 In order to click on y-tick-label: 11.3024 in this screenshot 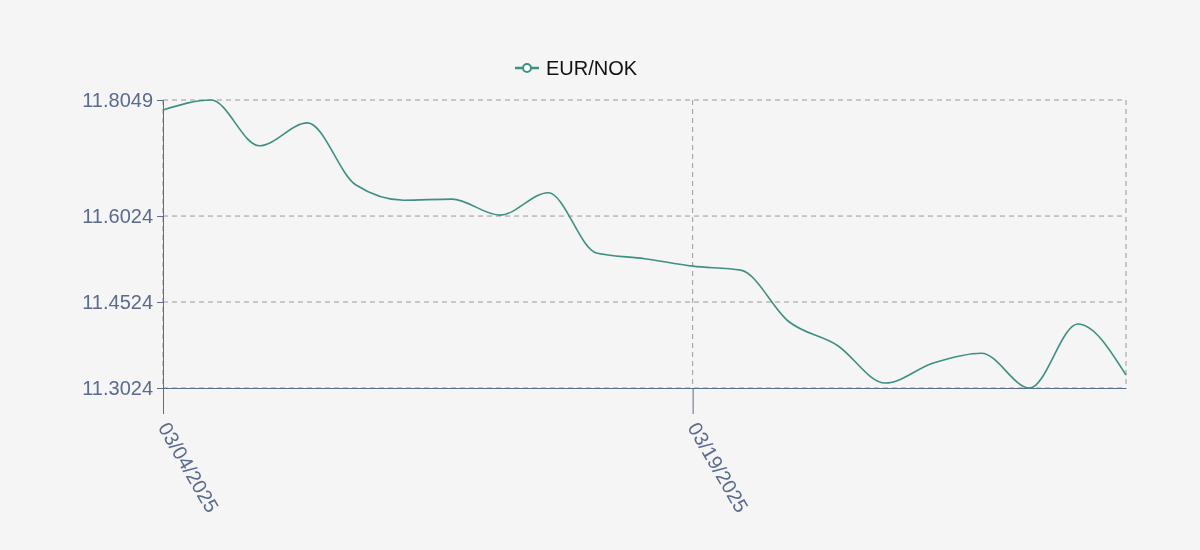, I will do `click(117, 387)`.